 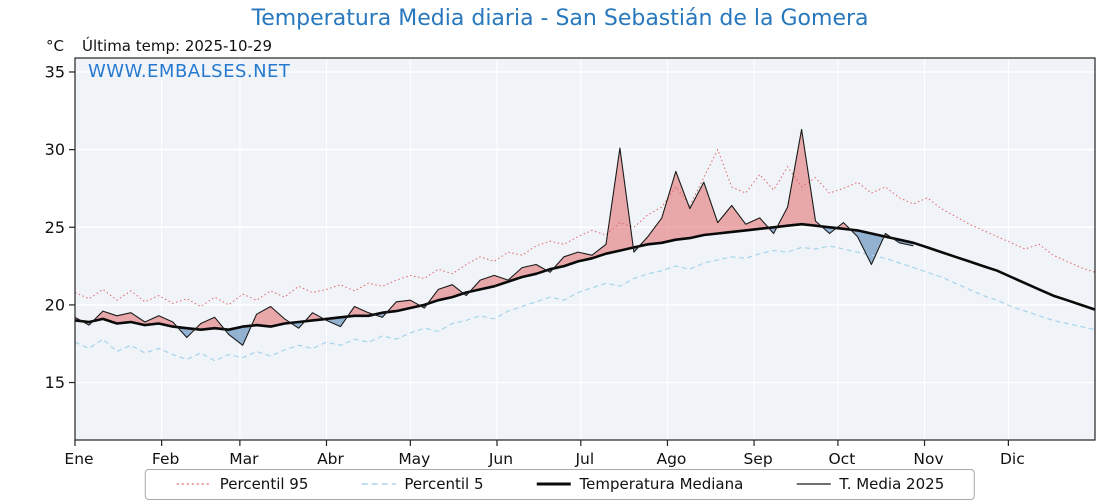 I want to click on x-tick-label: Ago, so click(x=671, y=459).